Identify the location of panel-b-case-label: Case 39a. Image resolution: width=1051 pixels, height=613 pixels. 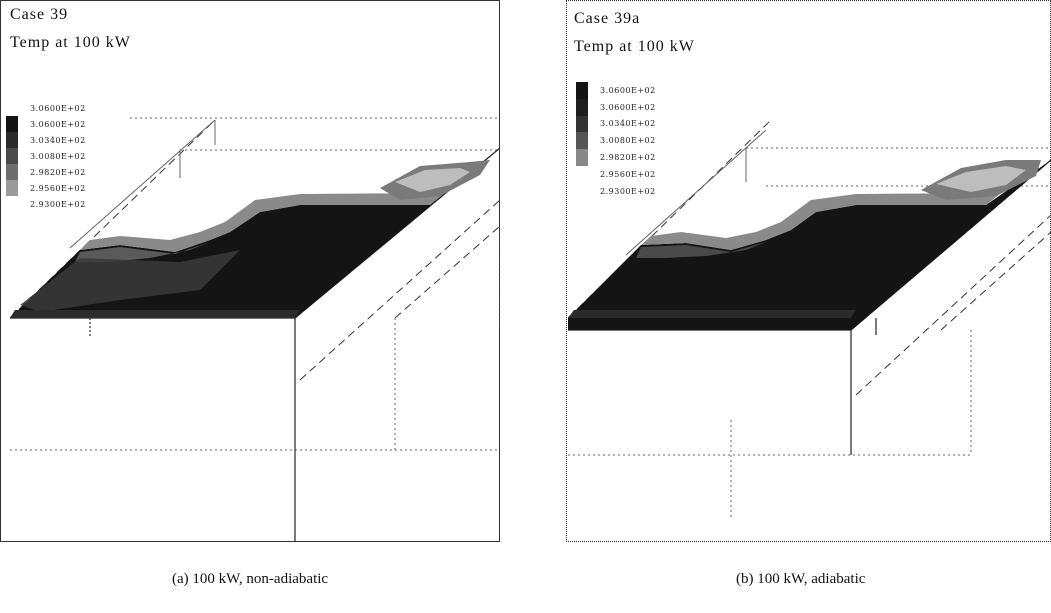
(607, 18).